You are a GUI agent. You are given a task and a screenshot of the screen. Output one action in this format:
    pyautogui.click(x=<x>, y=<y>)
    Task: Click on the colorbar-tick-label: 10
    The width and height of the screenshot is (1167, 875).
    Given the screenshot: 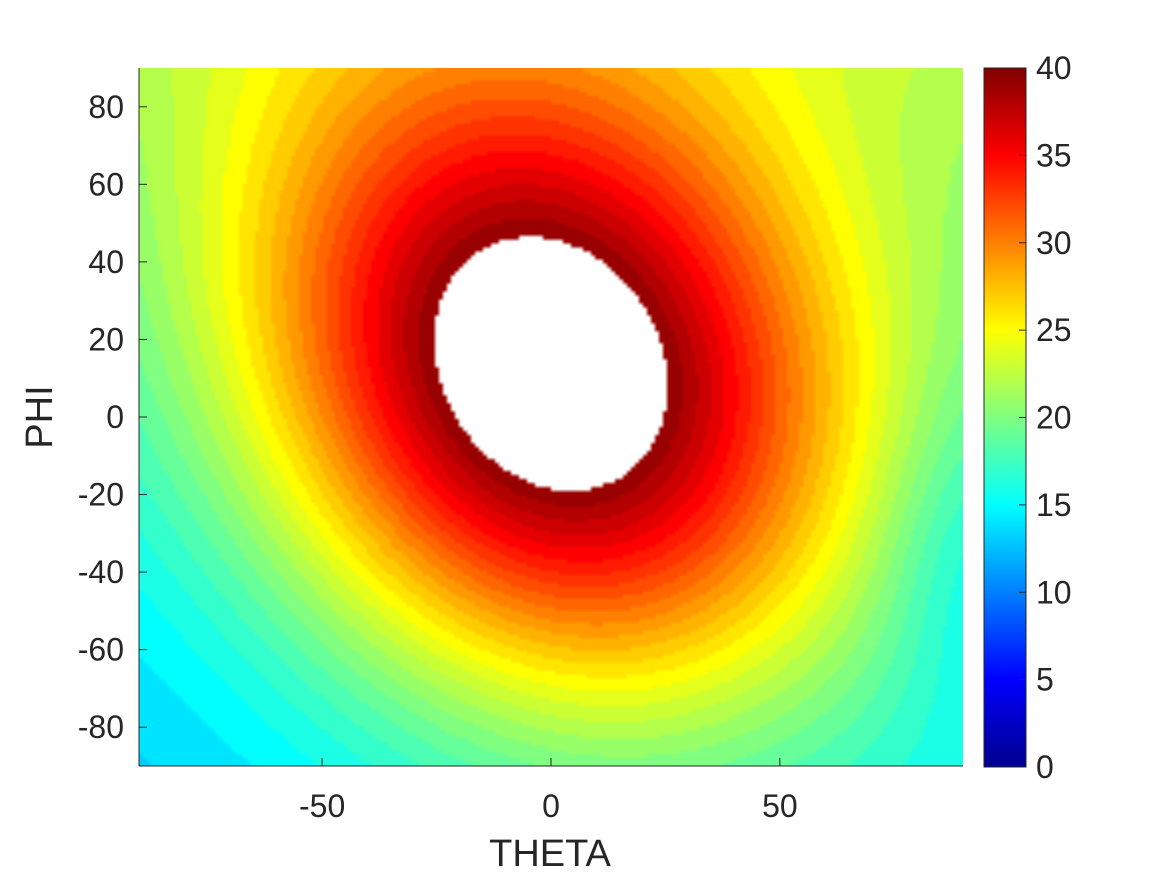 What is the action you would take?
    pyautogui.click(x=1054, y=592)
    